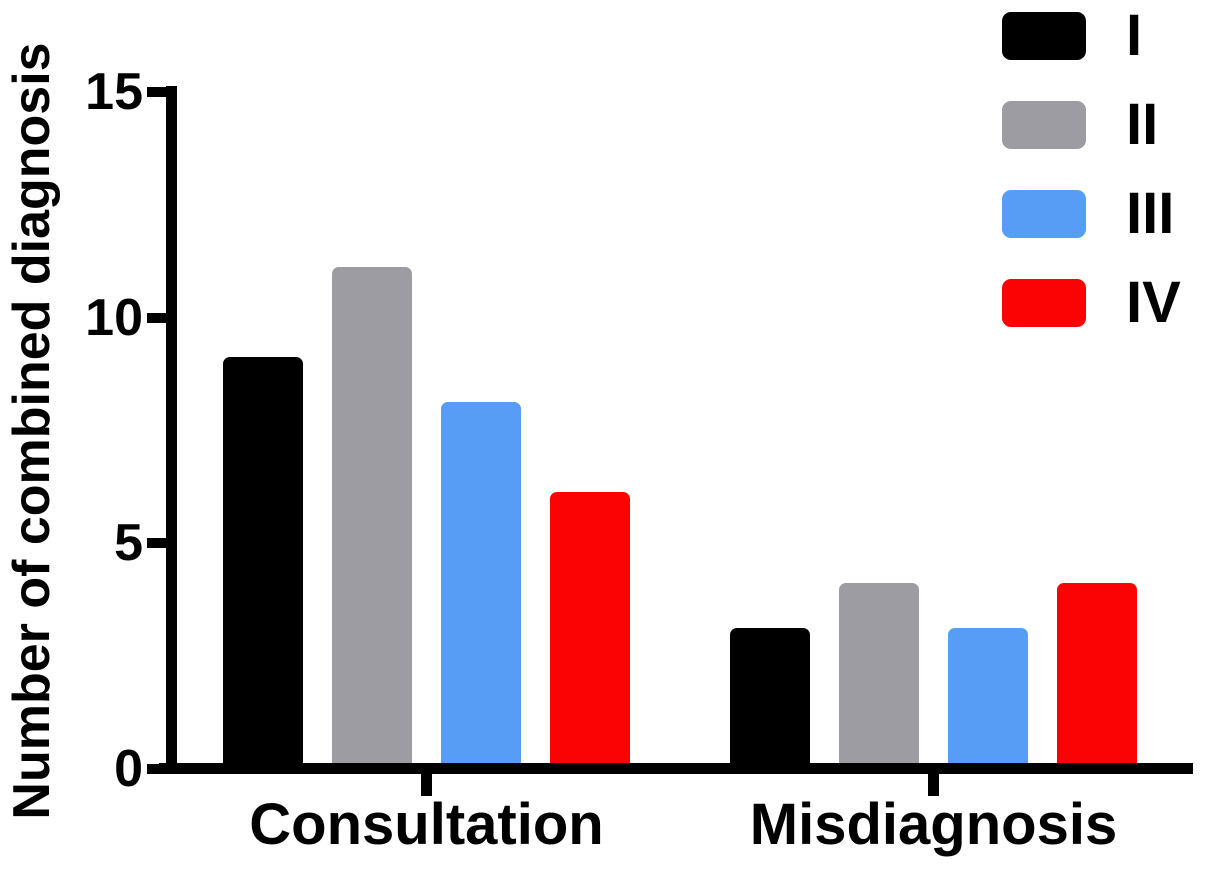 The image size is (1205, 874). Describe the element at coordinates (676, 768) in the screenshot. I see `x-axis-line` at that location.